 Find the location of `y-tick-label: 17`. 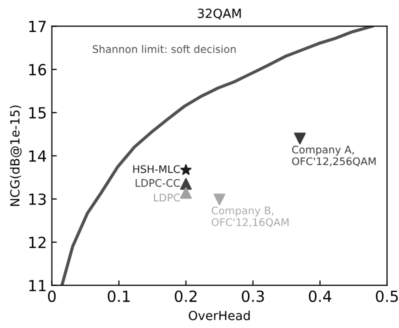

y-tick-label: 17 is located at coordinates (37, 26).